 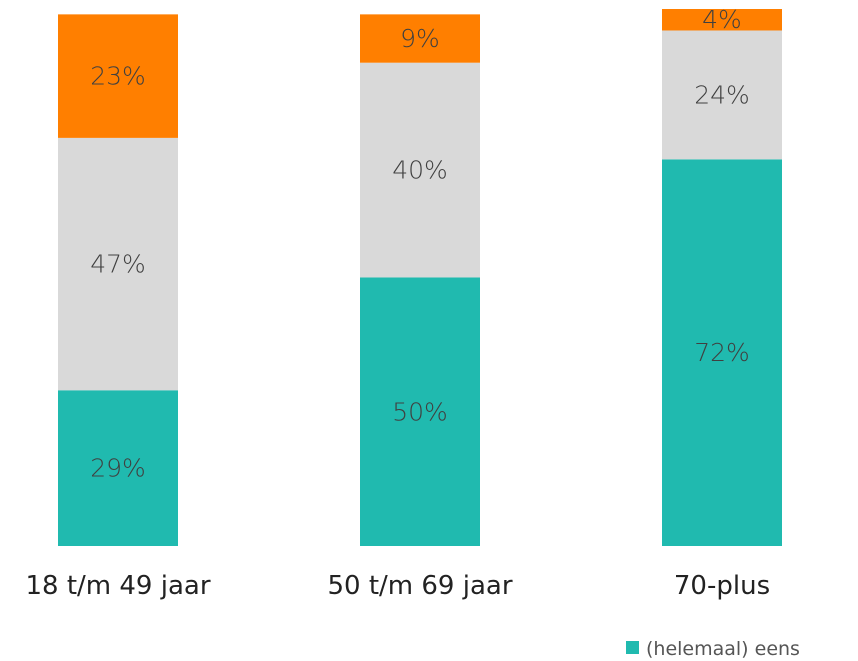 I want to click on category-label-0: 18 t/m 49 jaar, so click(x=117, y=586).